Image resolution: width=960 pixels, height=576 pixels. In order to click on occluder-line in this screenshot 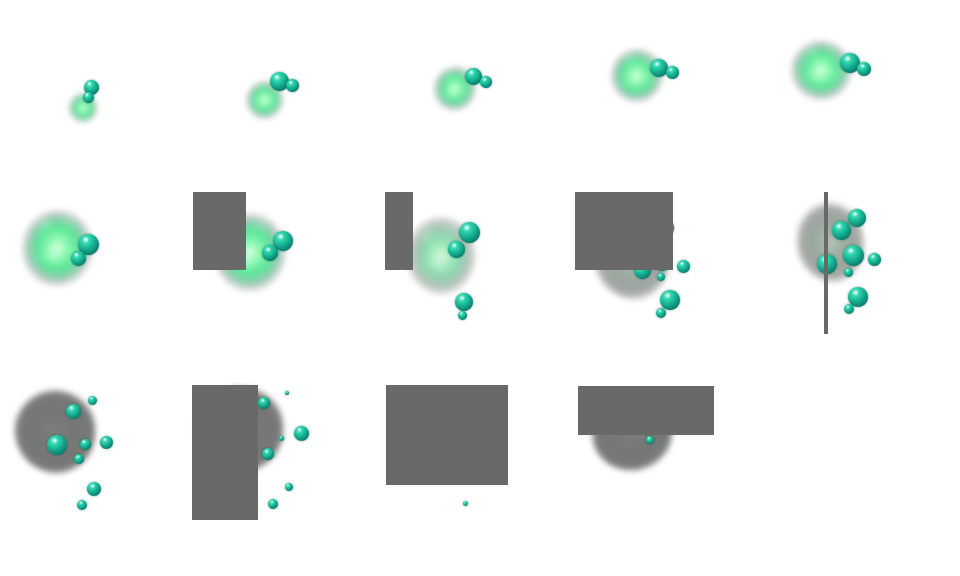, I will do `click(826, 263)`.